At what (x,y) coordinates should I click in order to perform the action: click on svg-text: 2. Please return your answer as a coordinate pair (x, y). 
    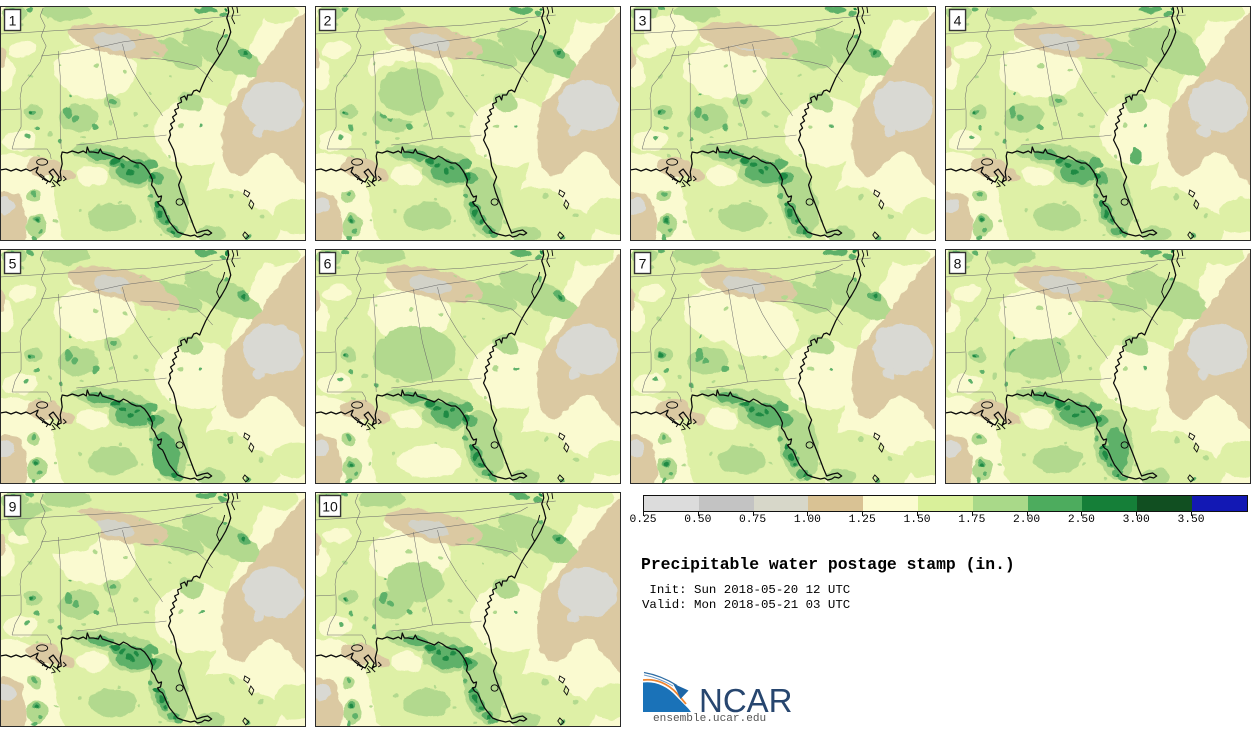
    Looking at the image, I should click on (328, 21).